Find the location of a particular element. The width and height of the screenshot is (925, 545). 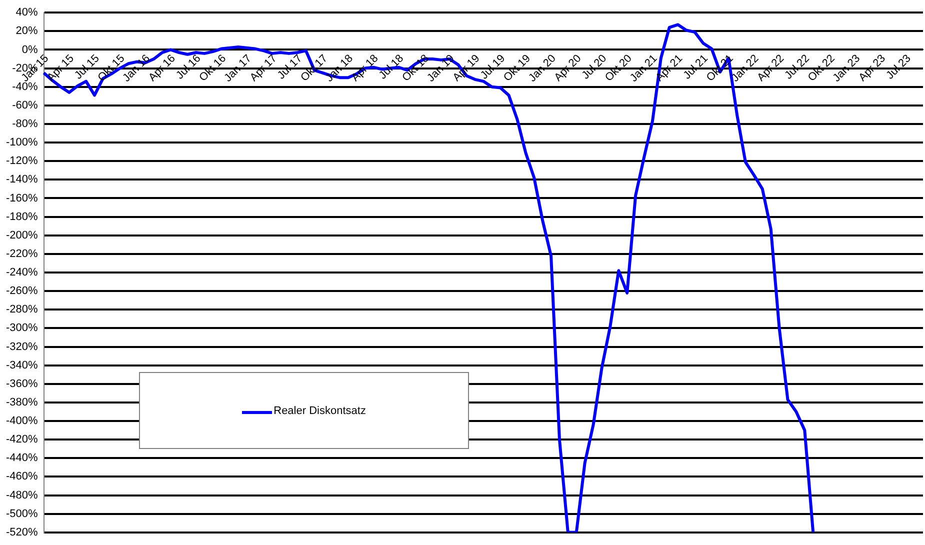

y-tick-label: -160% is located at coordinates (22, 198).